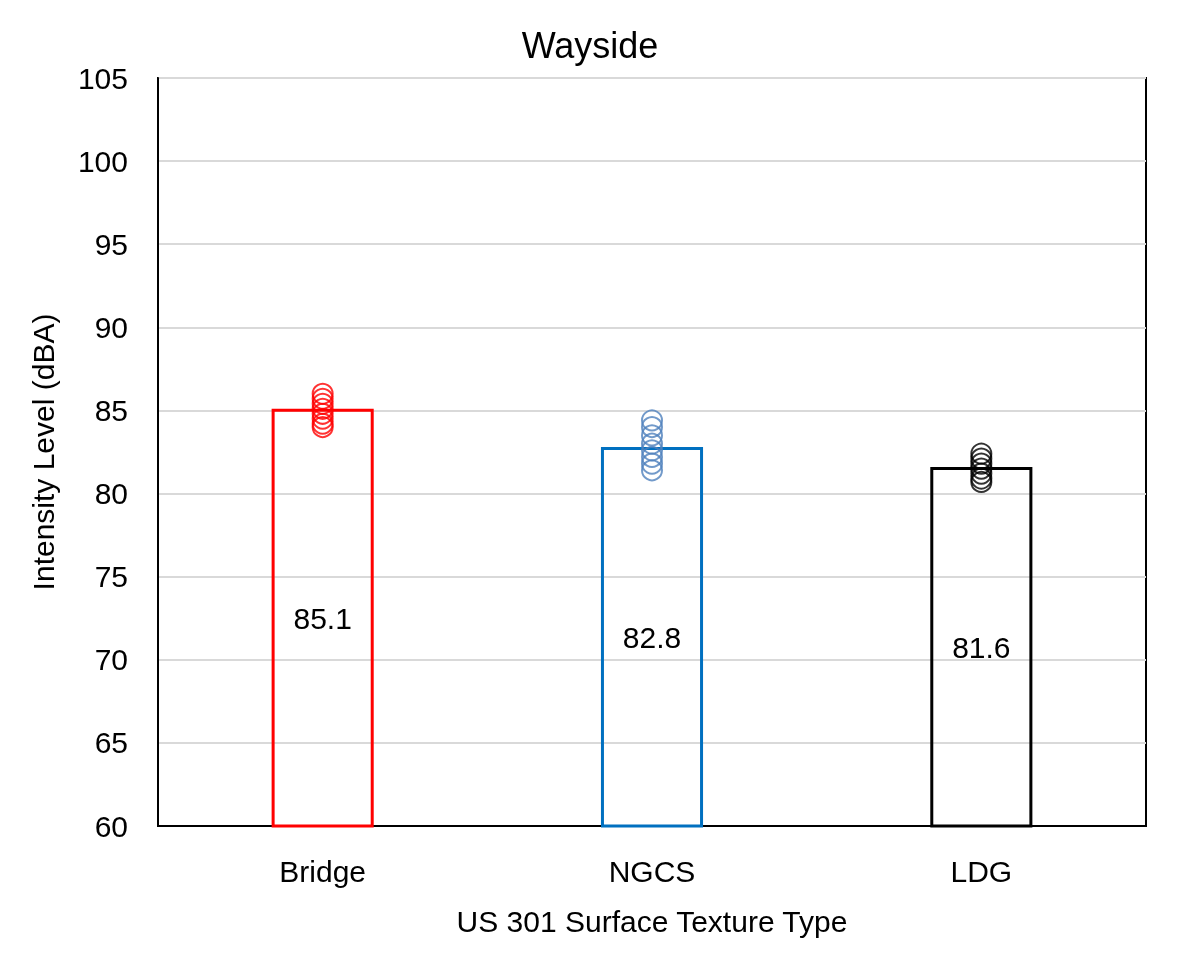 The width and height of the screenshot is (1180, 962). I want to click on x-tick-label: NGCS, so click(652, 871).